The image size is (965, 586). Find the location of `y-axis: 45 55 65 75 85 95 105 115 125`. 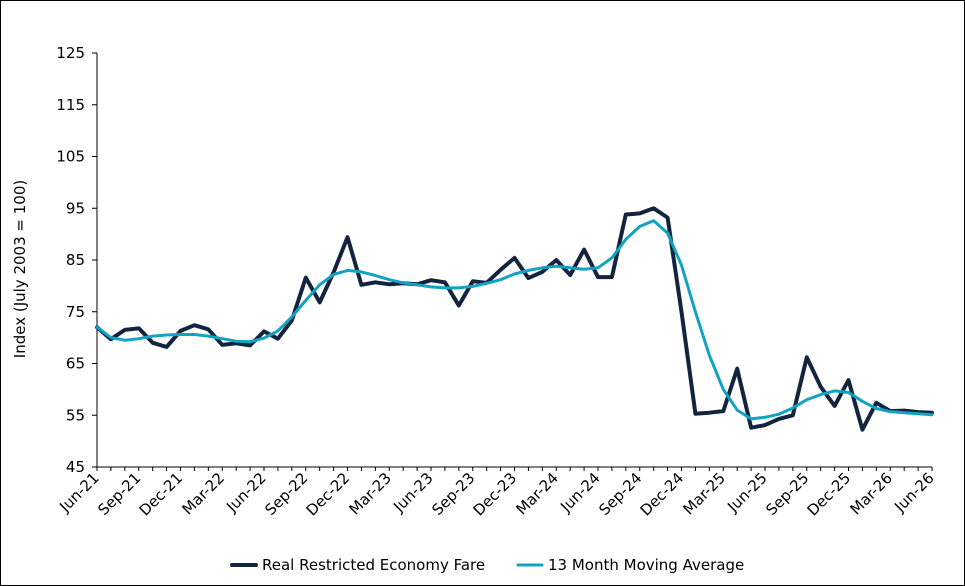

y-axis: 45 55 65 75 85 95 105 115 125 is located at coordinates (77, 260).